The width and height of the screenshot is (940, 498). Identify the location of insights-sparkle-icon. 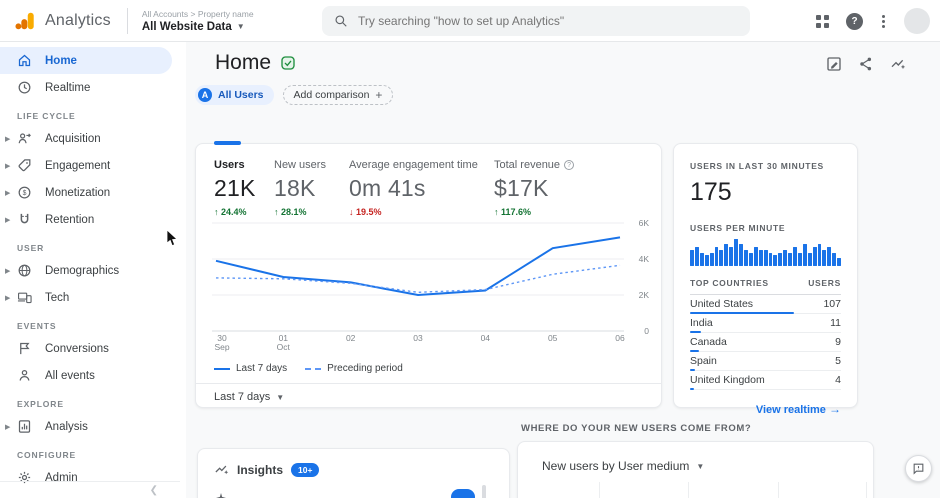
(898, 64).